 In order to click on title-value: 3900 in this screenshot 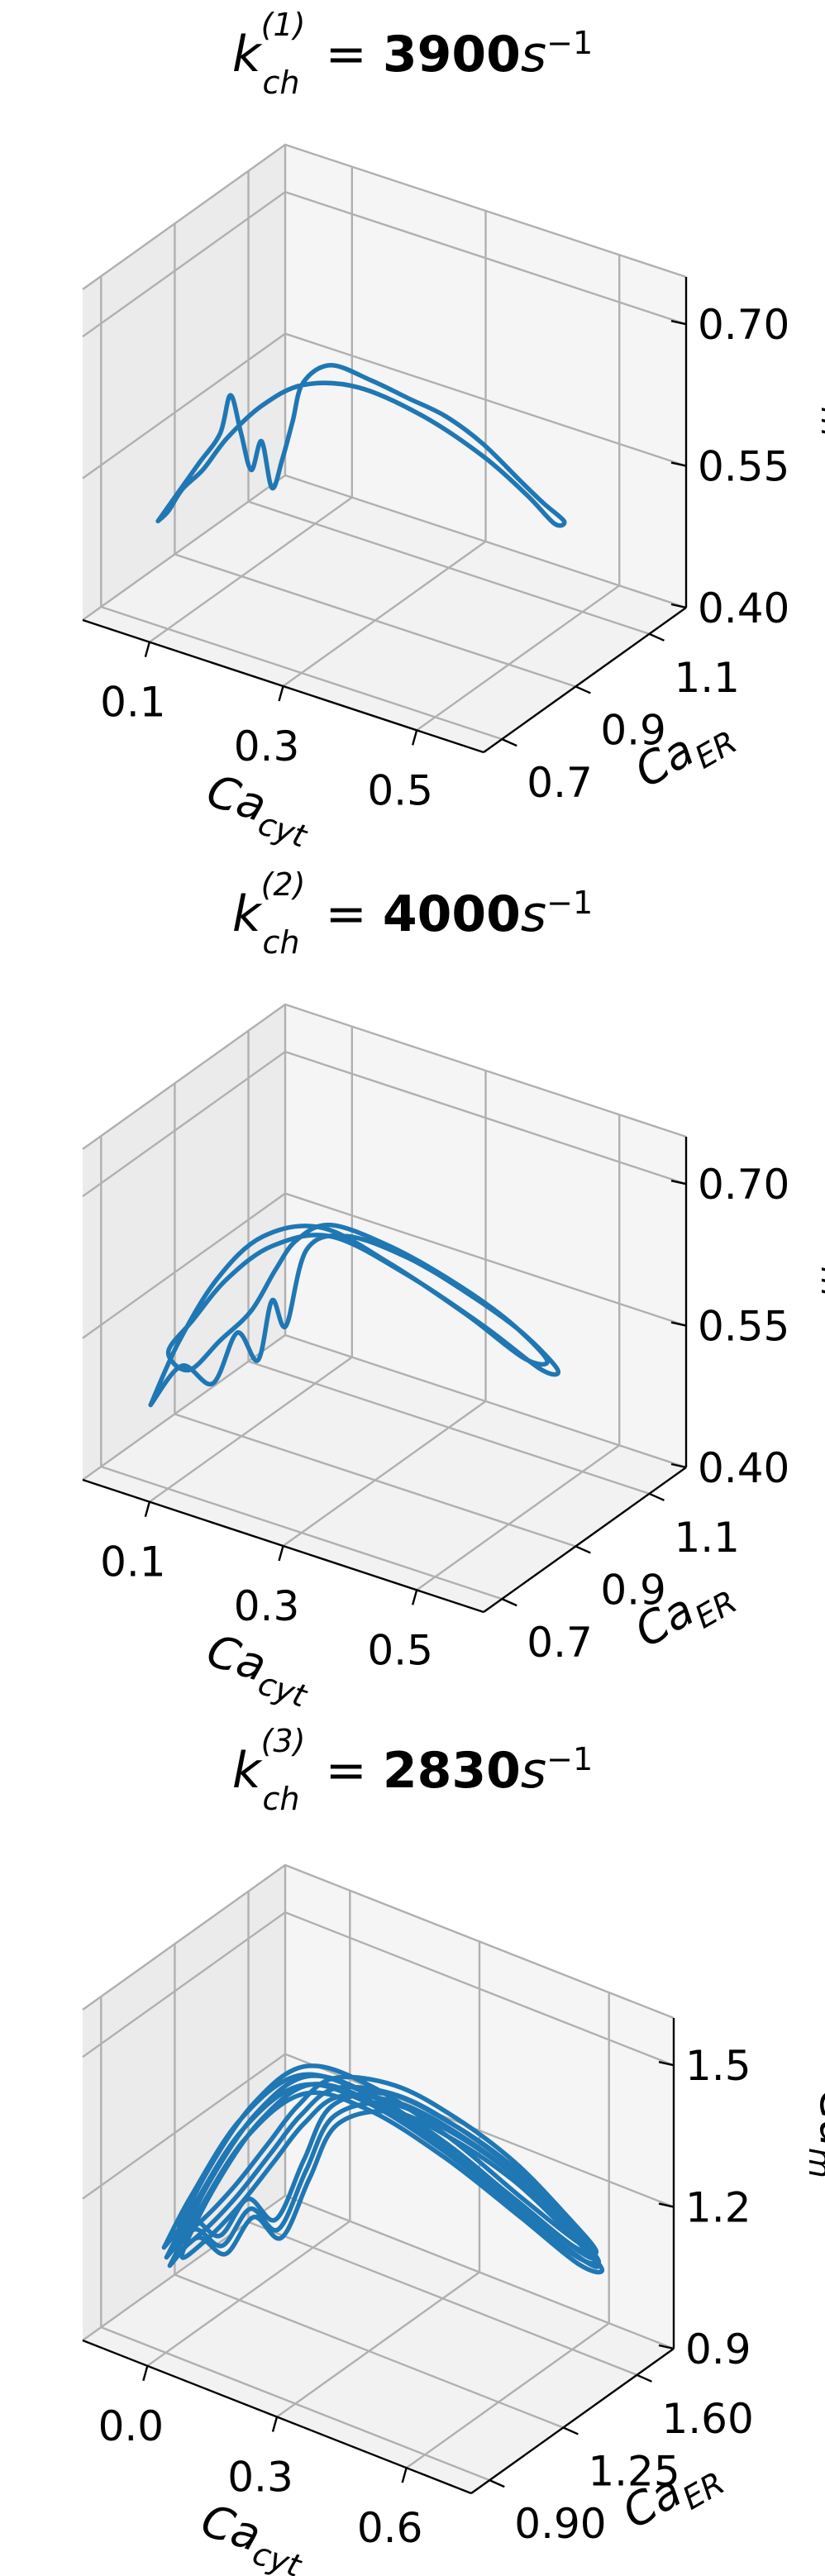, I will do `click(451, 54)`.